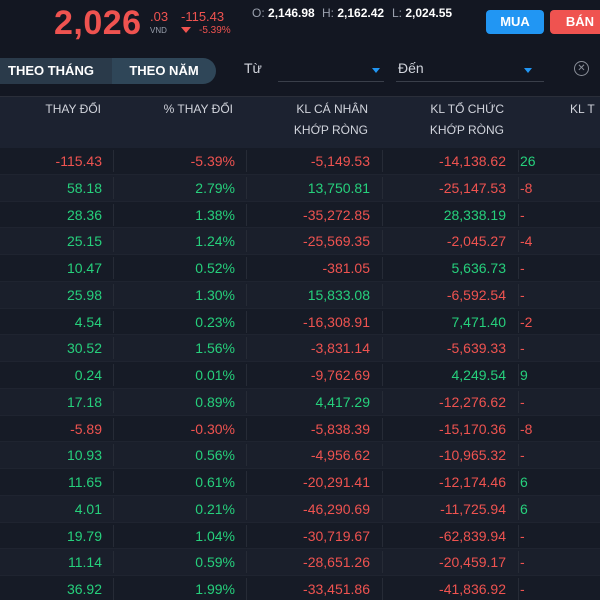 The width and height of the screenshot is (600, 600). What do you see at coordinates (215, 562) in the screenshot?
I see `cell-change-pct: 0.59%` at bounding box center [215, 562].